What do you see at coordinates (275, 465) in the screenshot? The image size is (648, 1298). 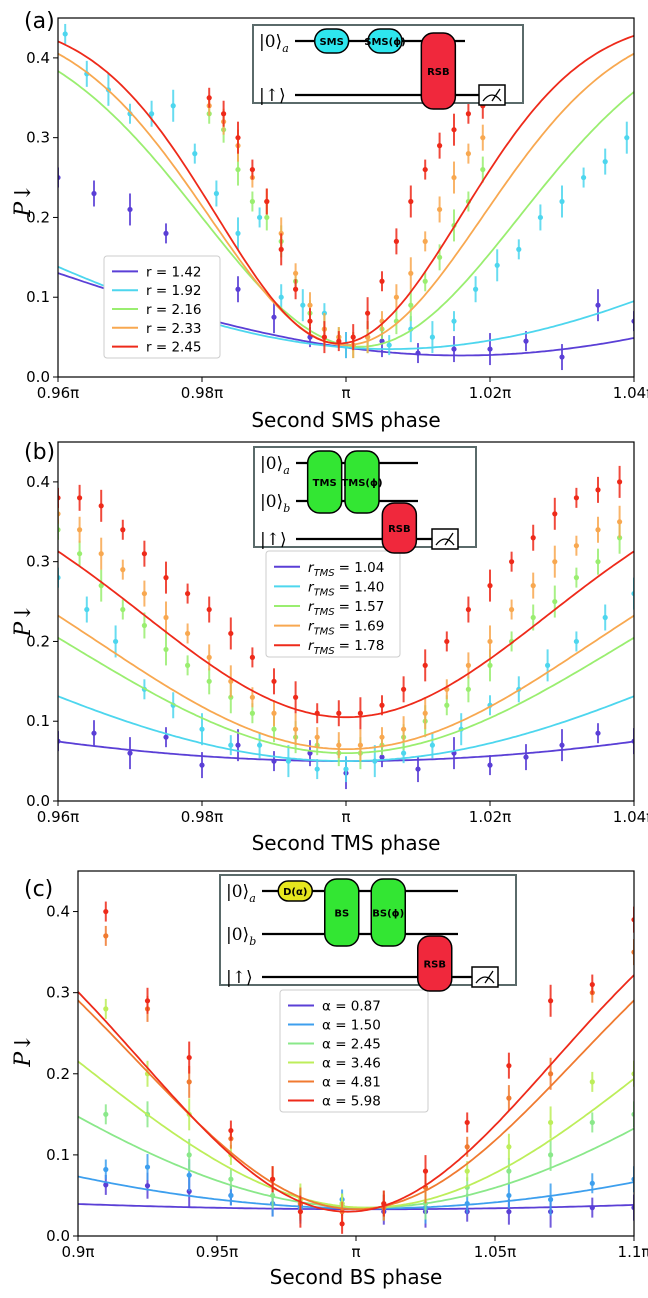 I see `ket-label: |0⟩a` at bounding box center [275, 465].